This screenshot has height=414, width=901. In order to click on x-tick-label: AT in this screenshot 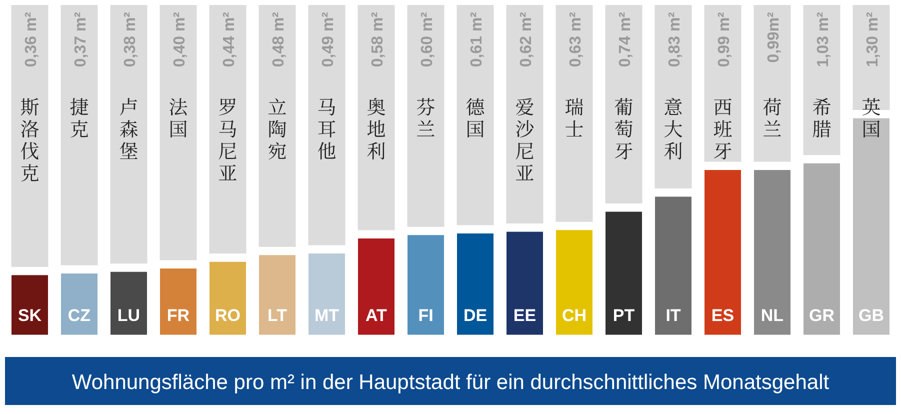, I will do `click(377, 315)`.